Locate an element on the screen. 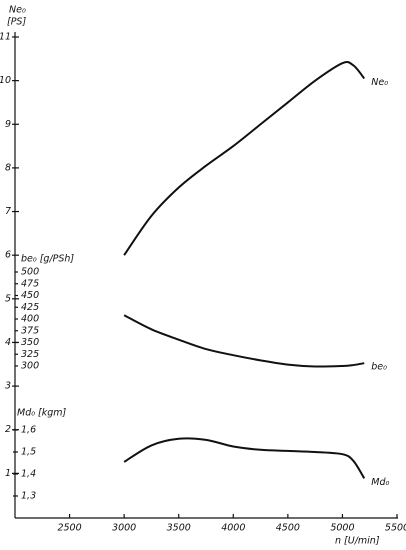  y-axis-label: Ne₀ is located at coordinates (17, 10).